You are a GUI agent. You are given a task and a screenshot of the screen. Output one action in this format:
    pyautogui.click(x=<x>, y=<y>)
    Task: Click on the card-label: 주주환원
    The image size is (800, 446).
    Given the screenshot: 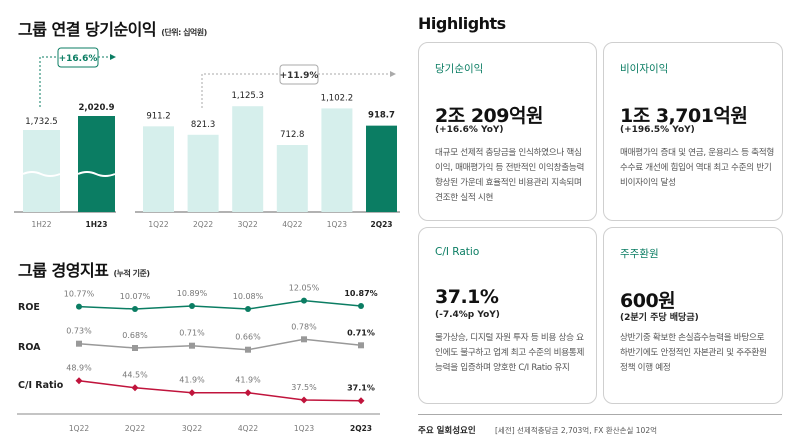 What is the action you would take?
    pyautogui.click(x=639, y=254)
    